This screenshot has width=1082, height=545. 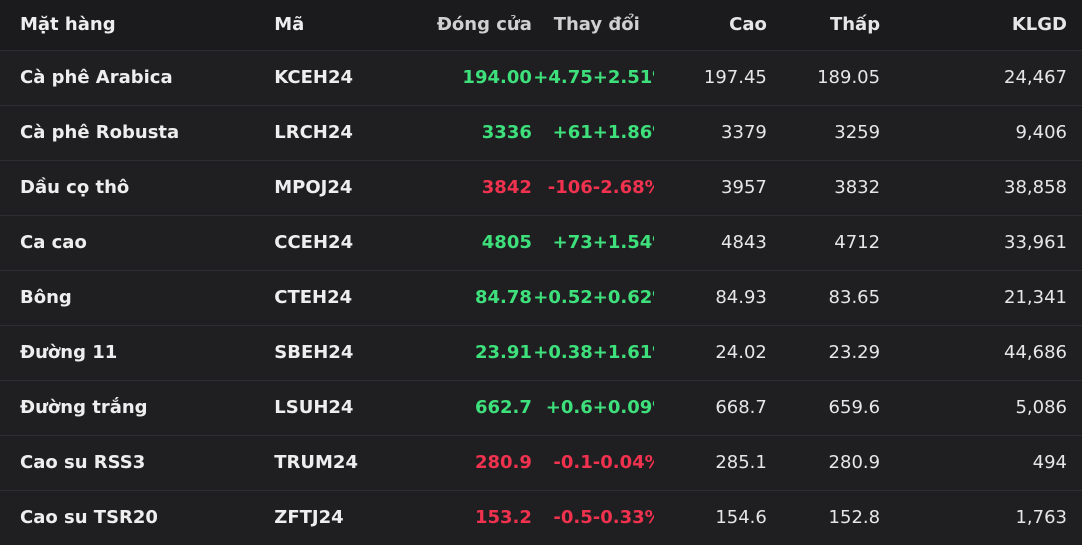 What do you see at coordinates (83, 462) in the screenshot?
I see `commodity-name: Cao su RSS3` at bounding box center [83, 462].